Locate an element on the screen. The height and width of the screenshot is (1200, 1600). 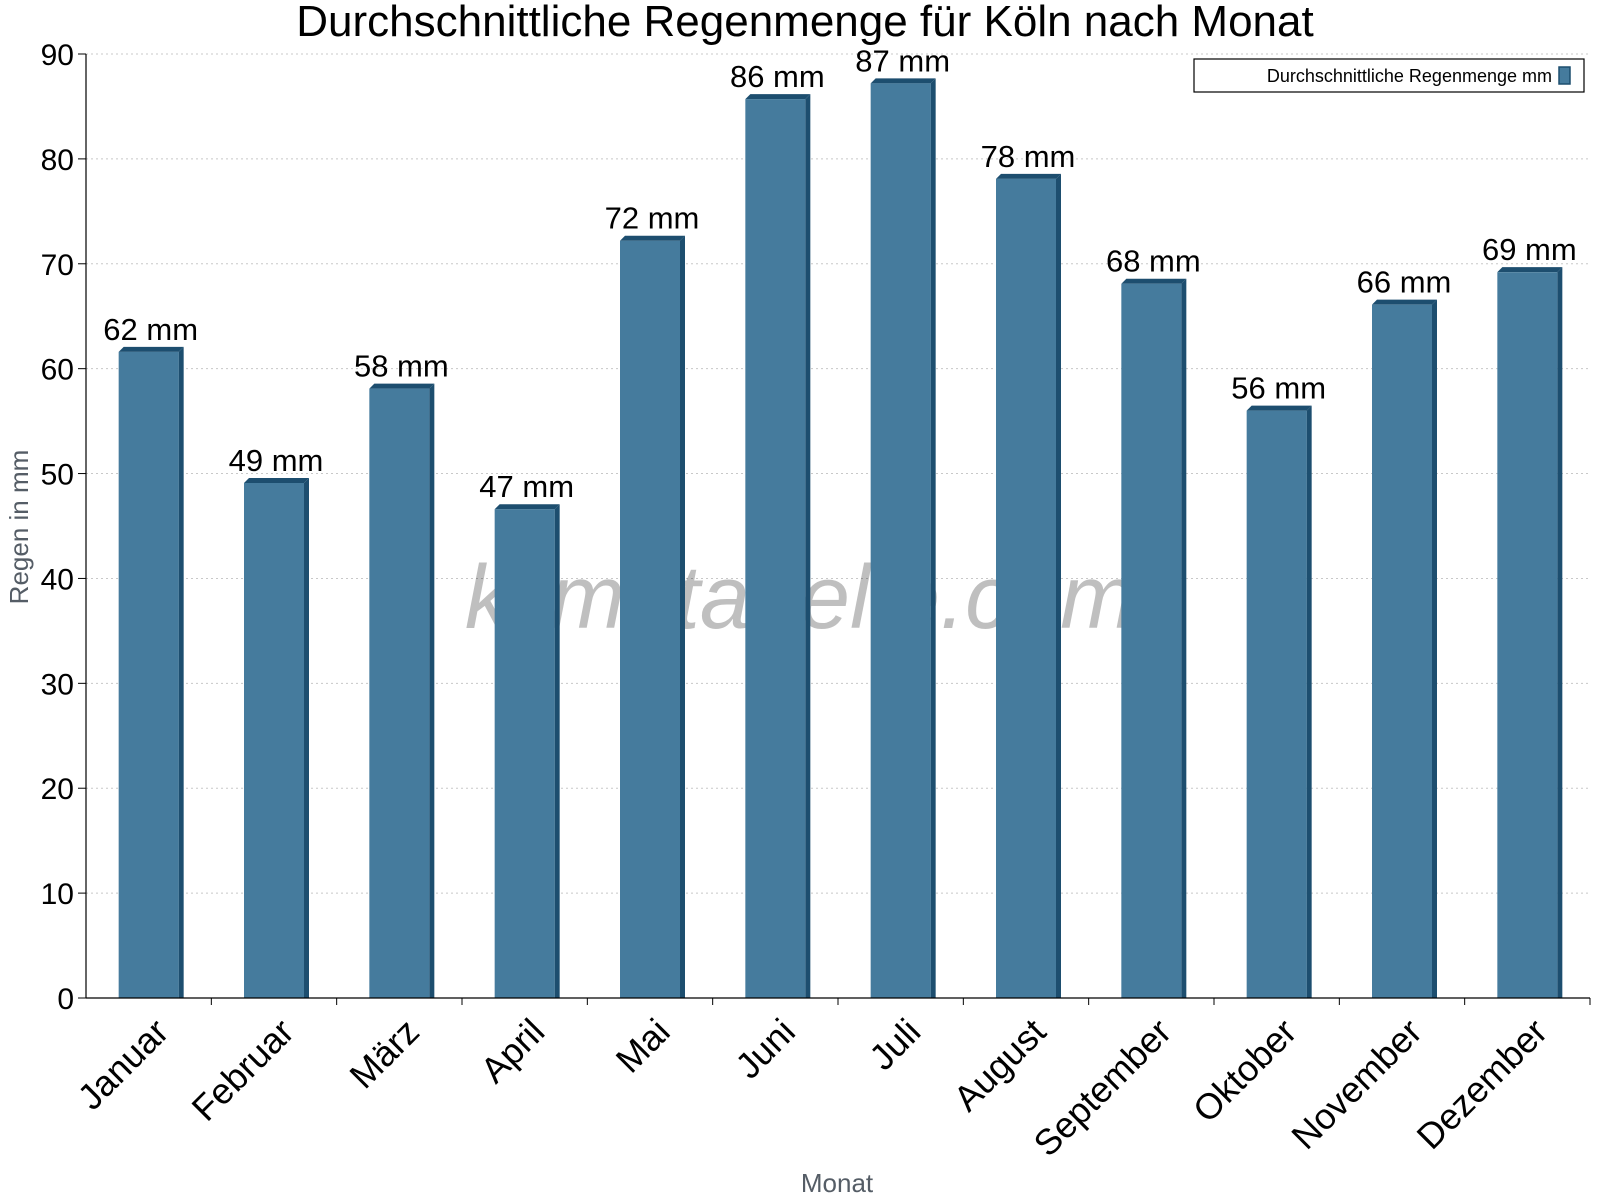
y-tick-label: 80 is located at coordinates (57, 160).